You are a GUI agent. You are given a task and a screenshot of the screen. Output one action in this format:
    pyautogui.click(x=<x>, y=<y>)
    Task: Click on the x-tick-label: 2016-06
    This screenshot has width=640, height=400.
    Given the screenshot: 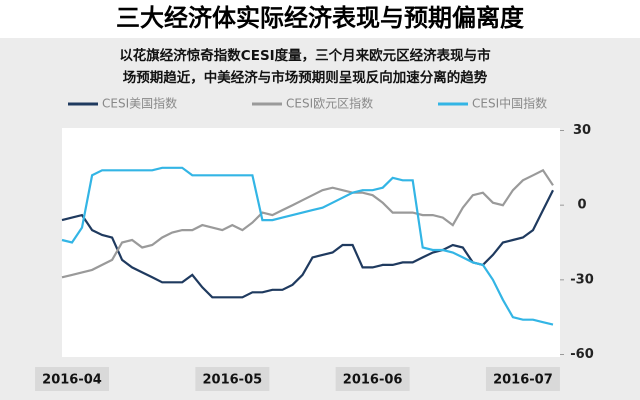 What is the action you would take?
    pyautogui.click(x=373, y=380)
    